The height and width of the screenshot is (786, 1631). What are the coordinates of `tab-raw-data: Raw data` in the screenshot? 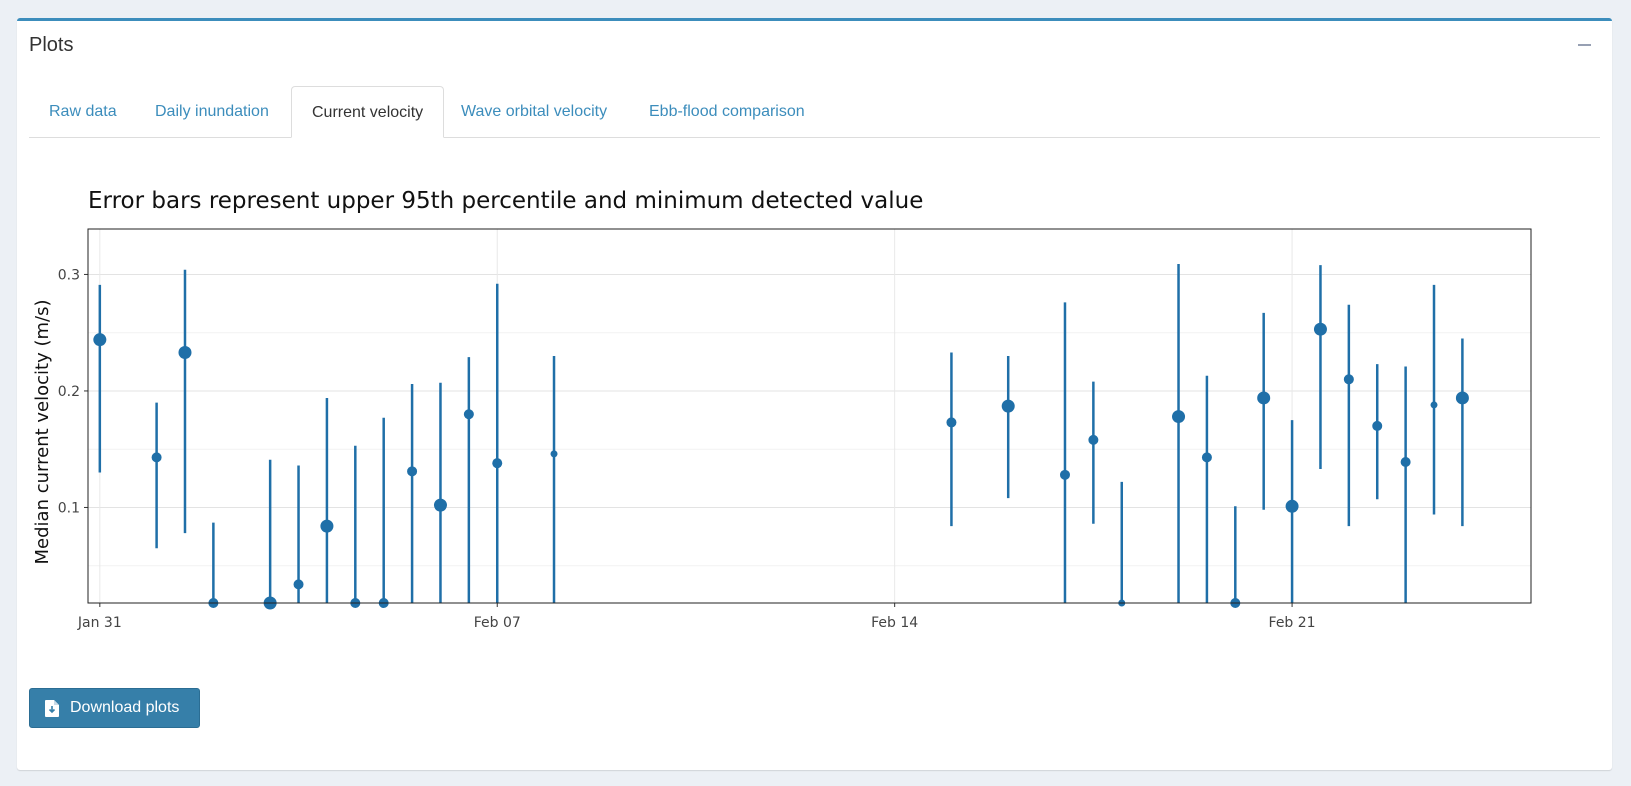 It's located at (83, 111).